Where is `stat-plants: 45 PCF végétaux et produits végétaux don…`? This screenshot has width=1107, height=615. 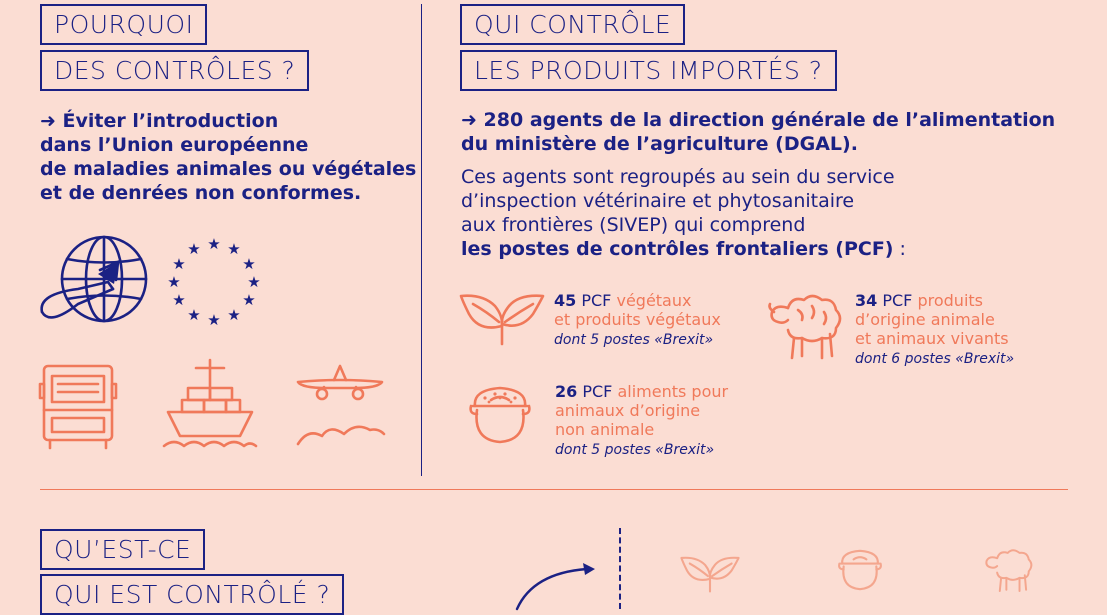 stat-plants: 45 PCF végétaux et produits végétaux don… is located at coordinates (637, 319).